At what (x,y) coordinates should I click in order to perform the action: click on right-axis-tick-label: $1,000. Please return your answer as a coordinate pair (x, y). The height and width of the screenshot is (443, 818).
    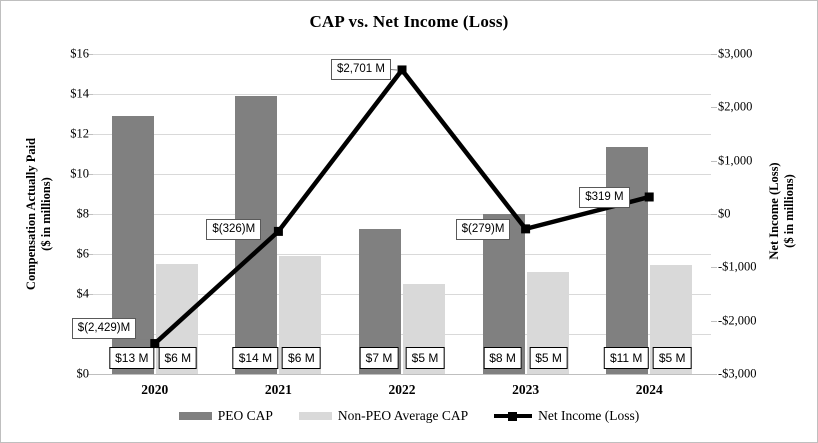
    Looking at the image, I should click on (735, 160).